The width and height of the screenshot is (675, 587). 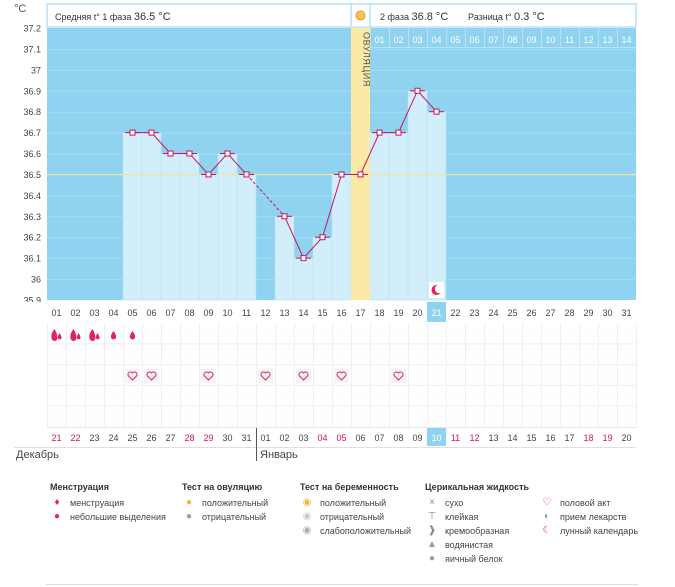 I want to click on legend-group-title: Церикальная жидкость, so click(x=477, y=487).